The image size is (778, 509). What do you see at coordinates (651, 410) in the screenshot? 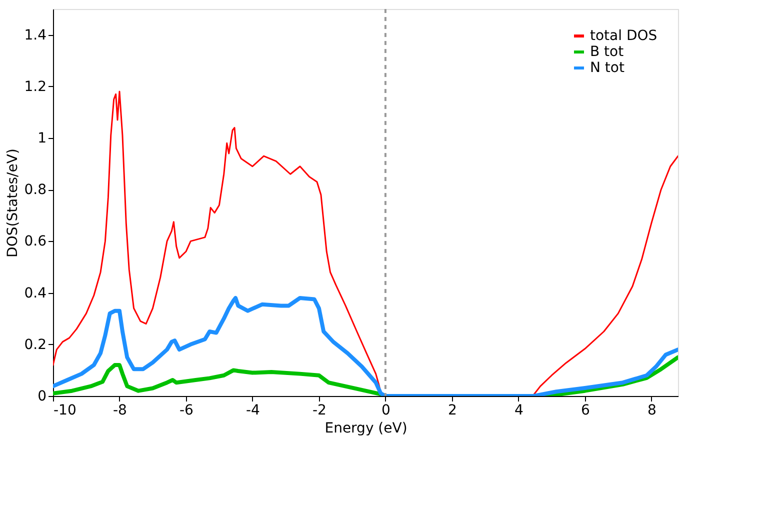
I see `x-tick-label: 8` at bounding box center [651, 410].